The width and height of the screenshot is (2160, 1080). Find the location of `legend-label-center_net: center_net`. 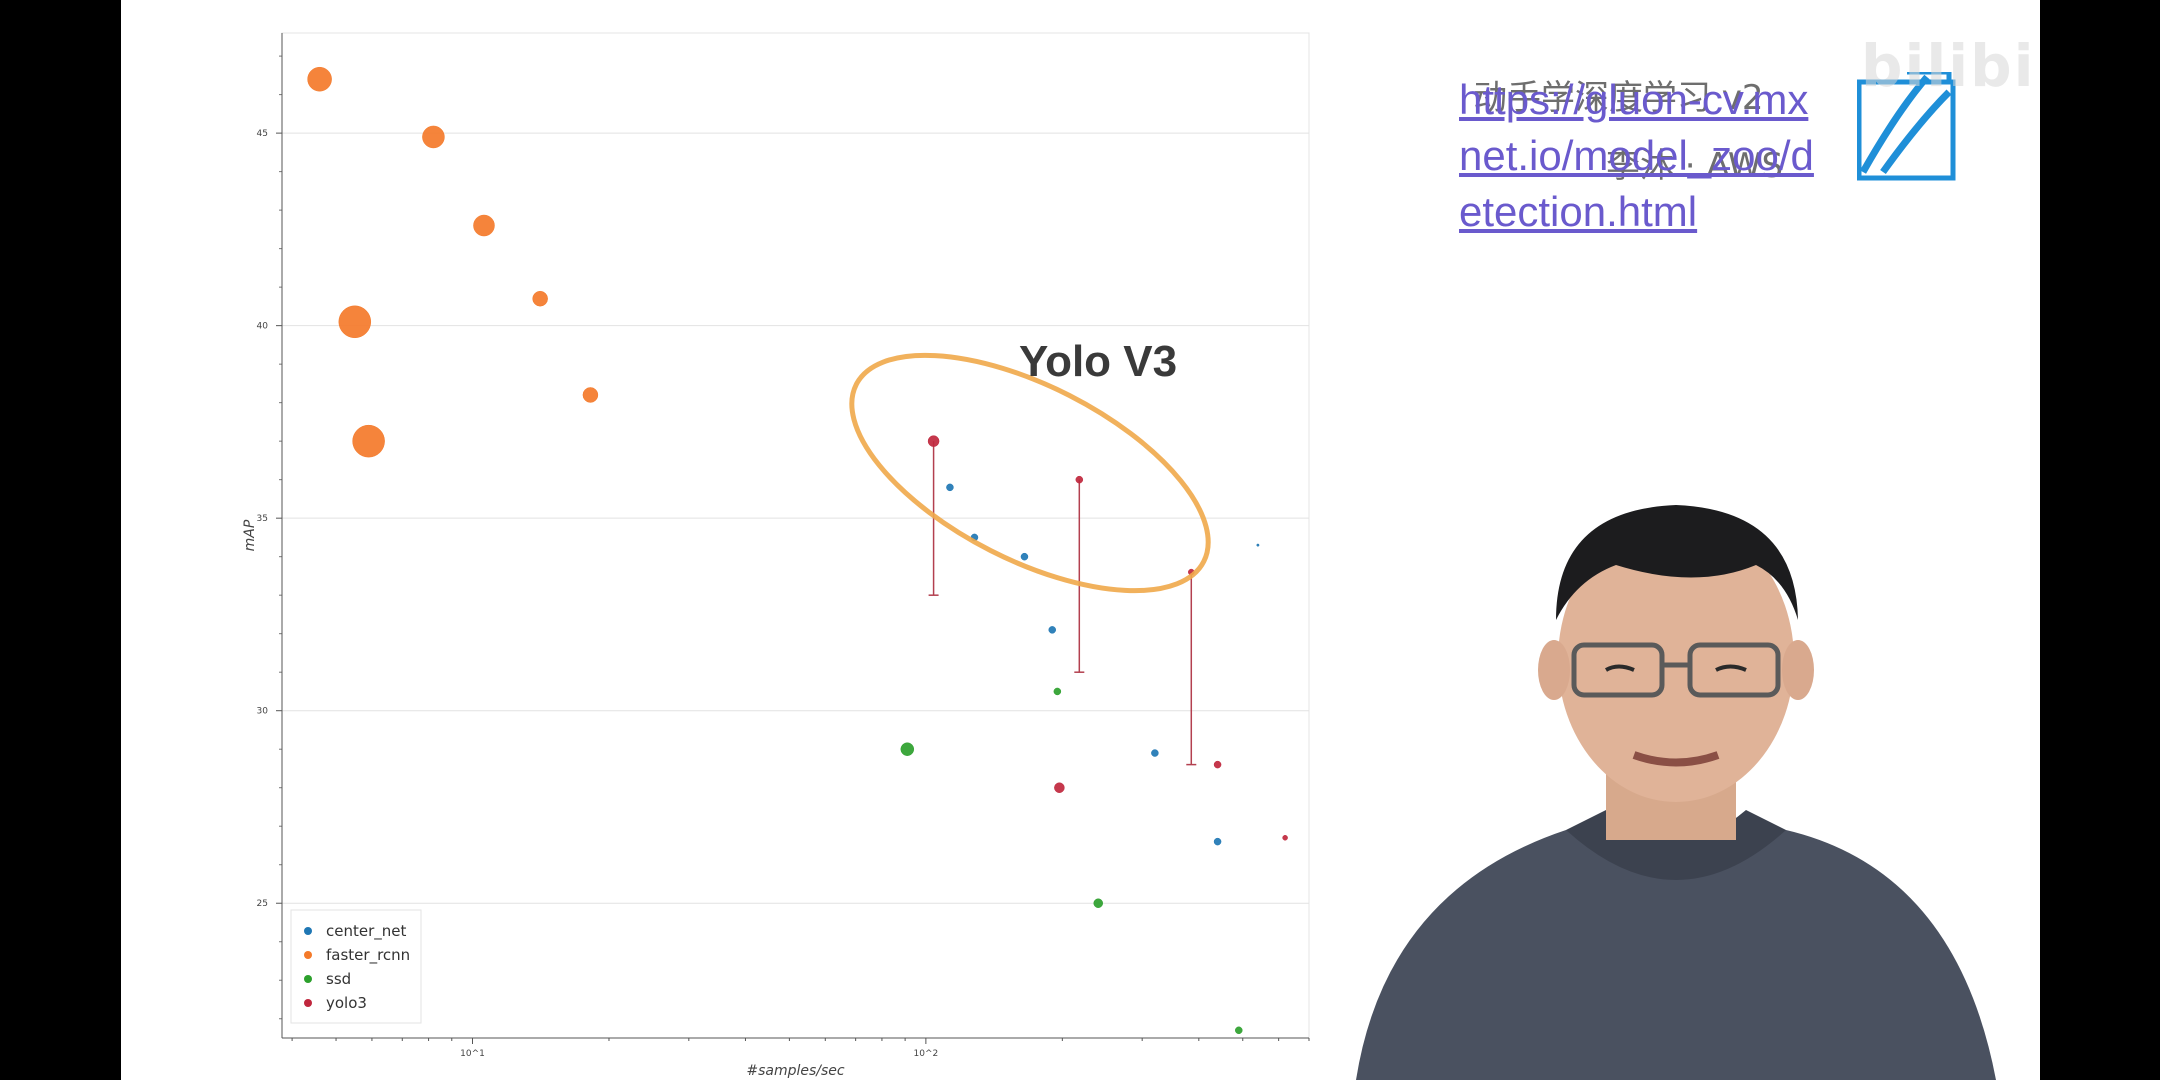

legend-label-center_net: center_net is located at coordinates (366, 931).